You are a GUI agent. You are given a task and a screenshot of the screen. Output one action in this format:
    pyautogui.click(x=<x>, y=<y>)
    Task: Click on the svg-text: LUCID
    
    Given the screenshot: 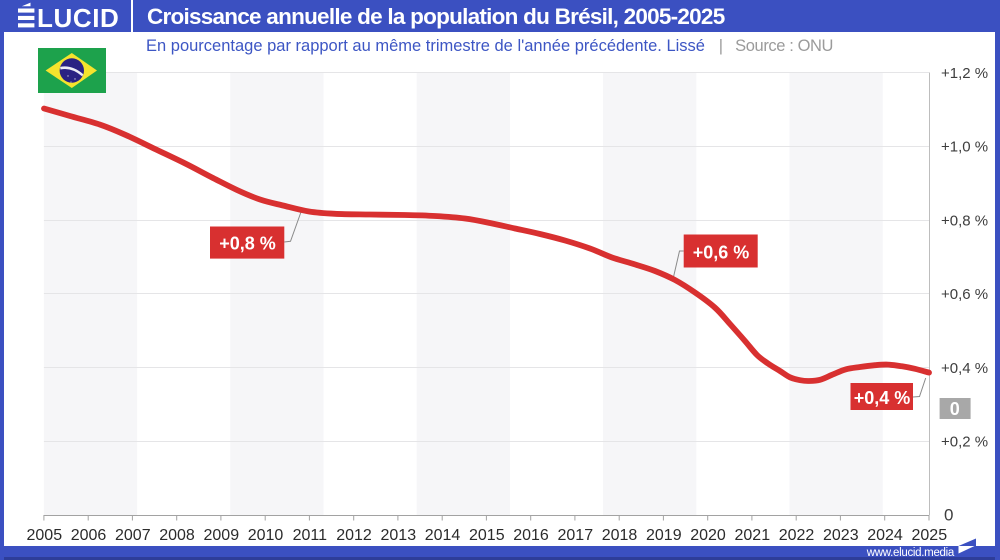 What is the action you would take?
    pyautogui.click(x=78, y=17)
    